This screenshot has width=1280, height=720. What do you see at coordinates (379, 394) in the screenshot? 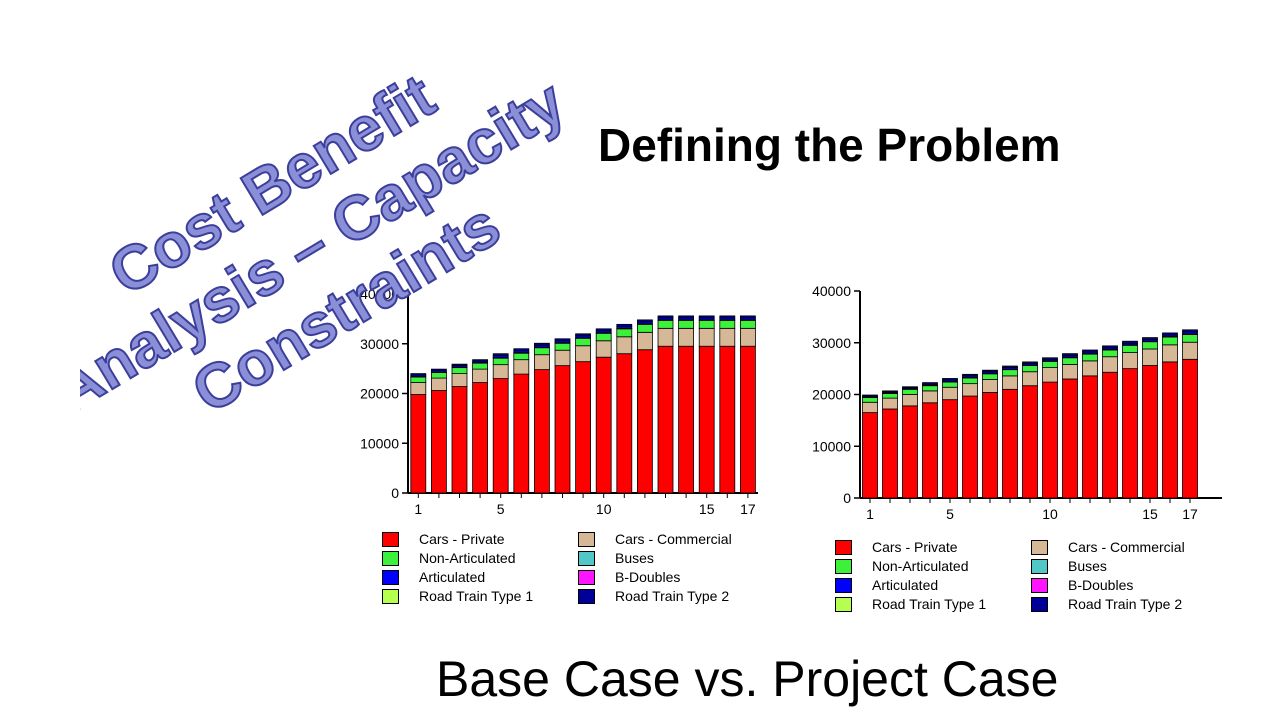
I see `y-tick-label: 20000` at bounding box center [379, 394].